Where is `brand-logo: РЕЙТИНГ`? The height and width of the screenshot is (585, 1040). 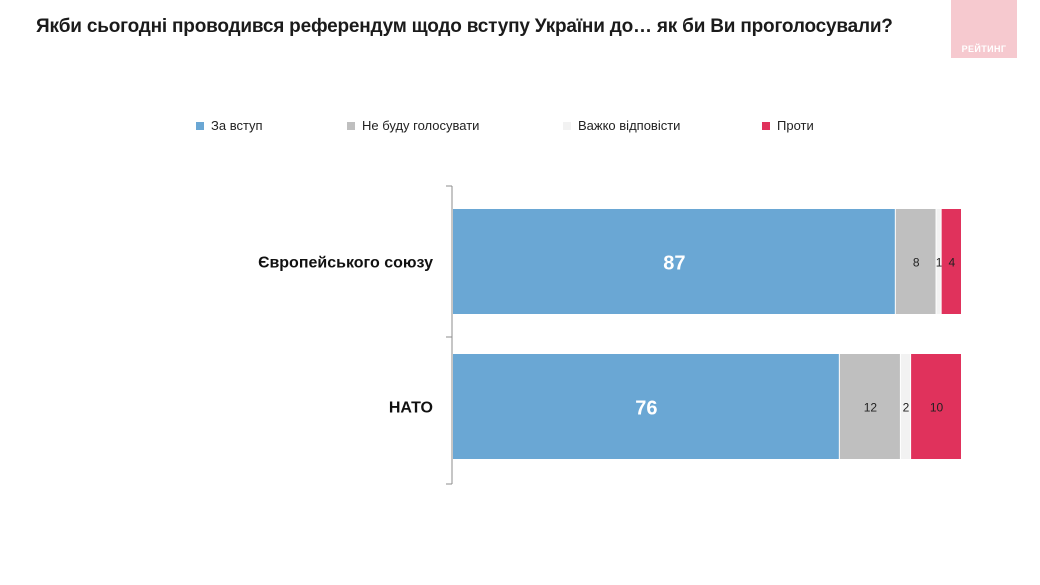 brand-logo: РЕЙТИНГ is located at coordinates (984, 29).